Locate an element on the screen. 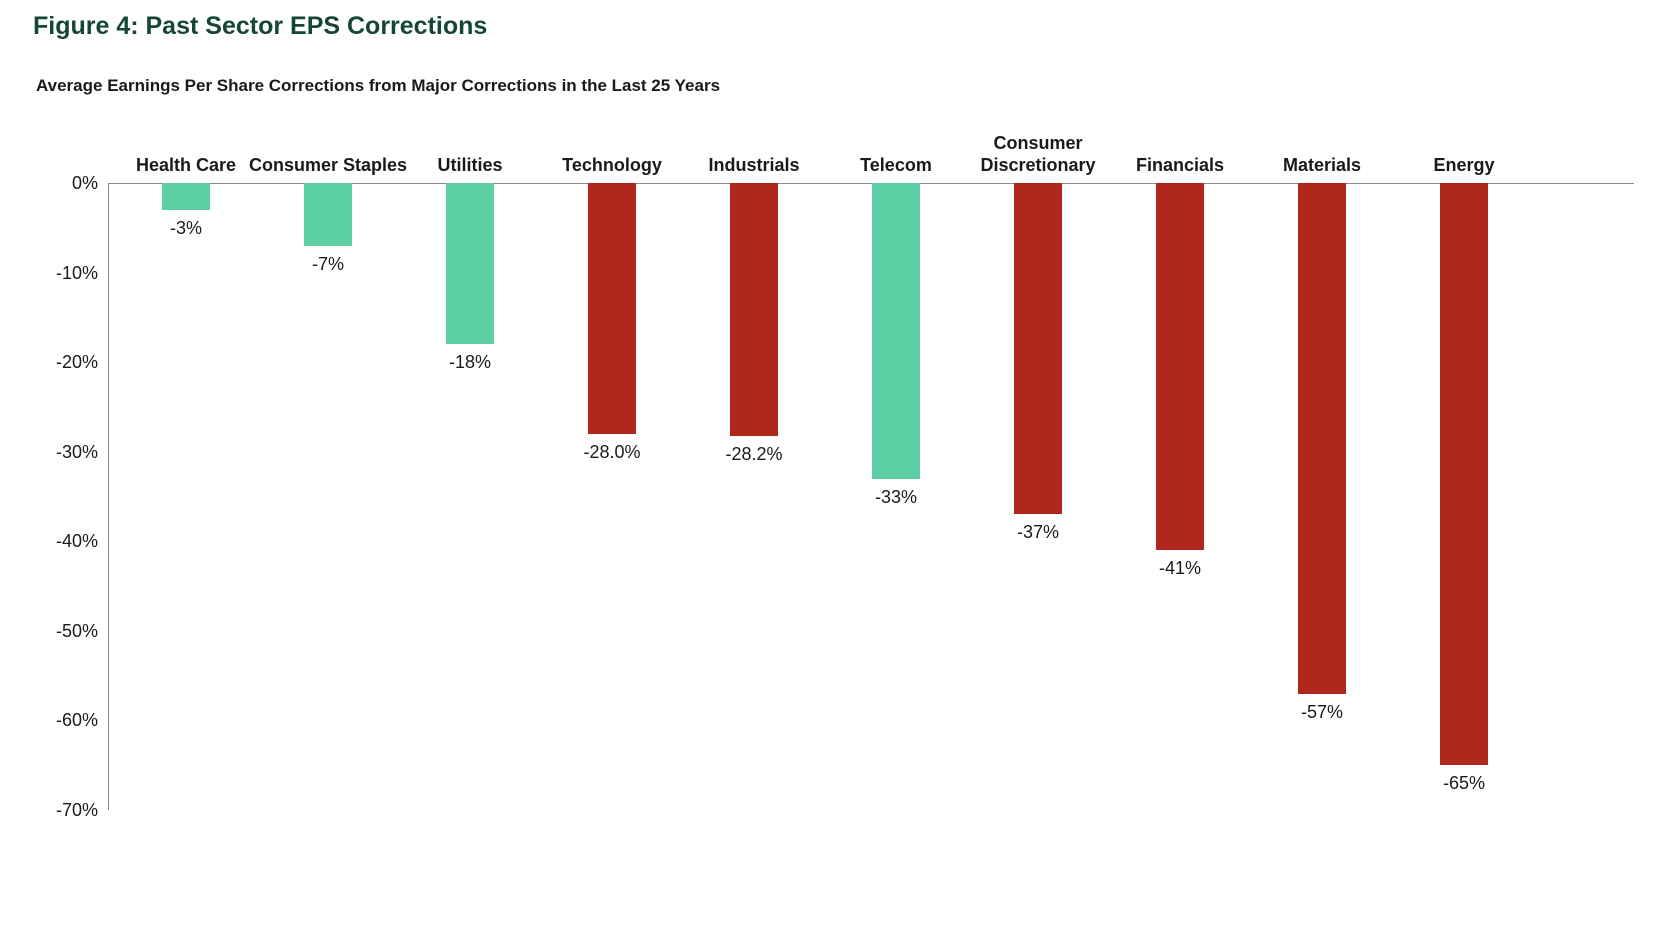 This screenshot has height=930, width=1662. bar-column: Health Care -3% is located at coordinates (186, 490).